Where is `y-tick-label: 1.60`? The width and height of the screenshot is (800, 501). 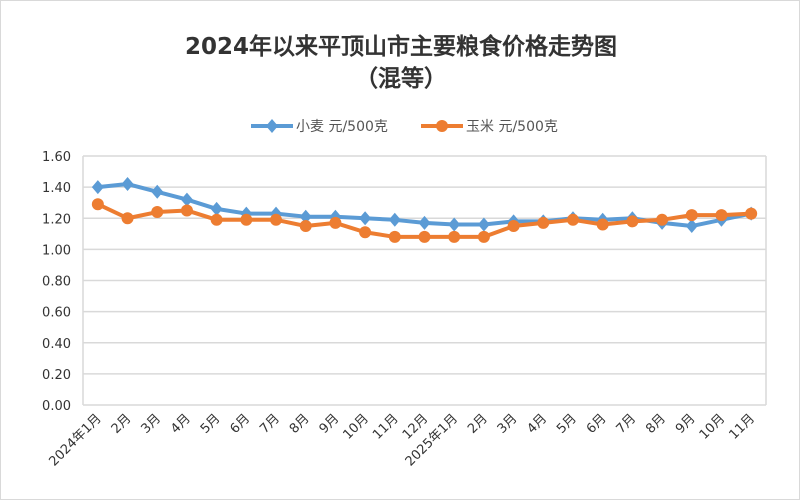 y-tick-label: 1.60 is located at coordinates (56, 157).